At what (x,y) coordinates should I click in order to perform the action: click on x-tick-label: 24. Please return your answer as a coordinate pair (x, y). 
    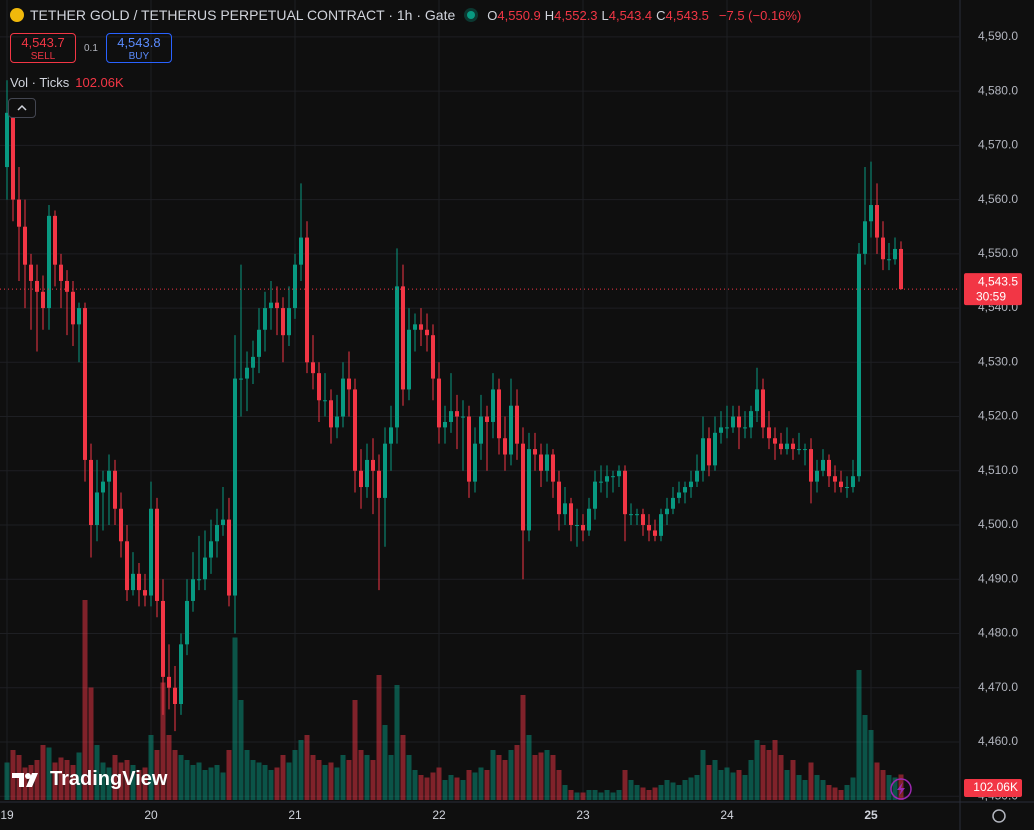
    Looking at the image, I should click on (727, 815).